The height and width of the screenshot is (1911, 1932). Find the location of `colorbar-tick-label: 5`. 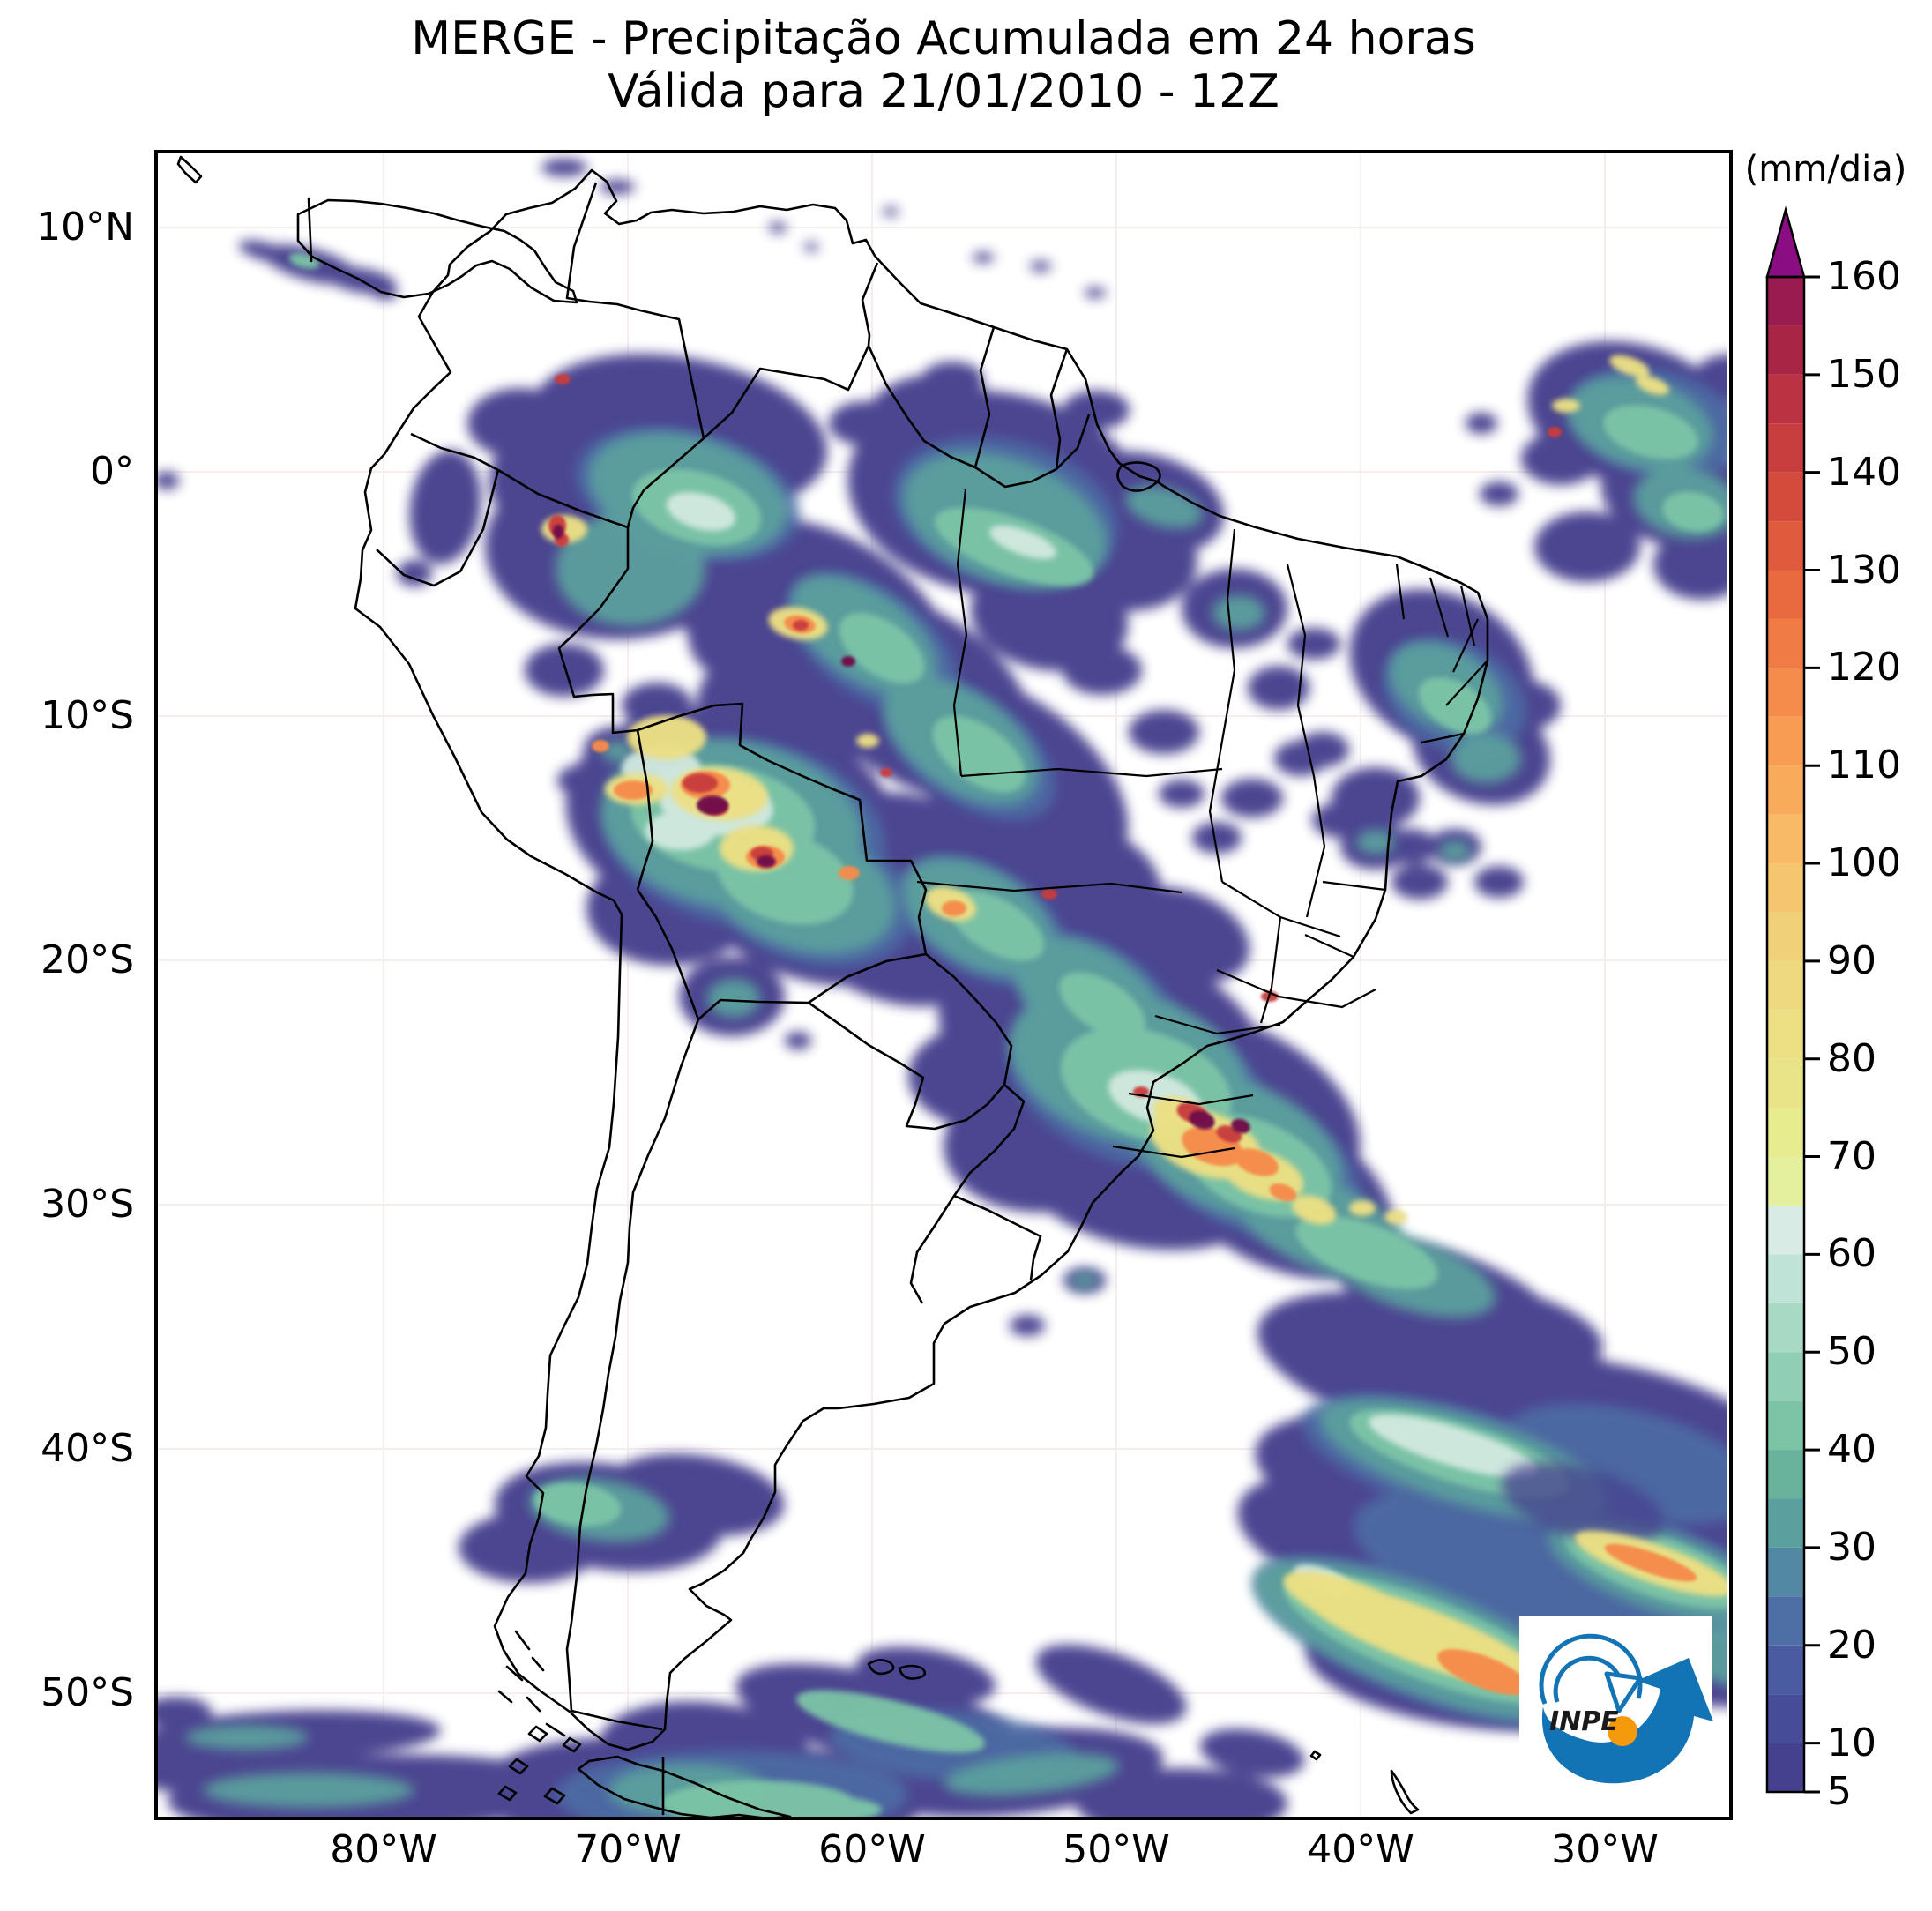

colorbar-tick-label: 5 is located at coordinates (1839, 1792).